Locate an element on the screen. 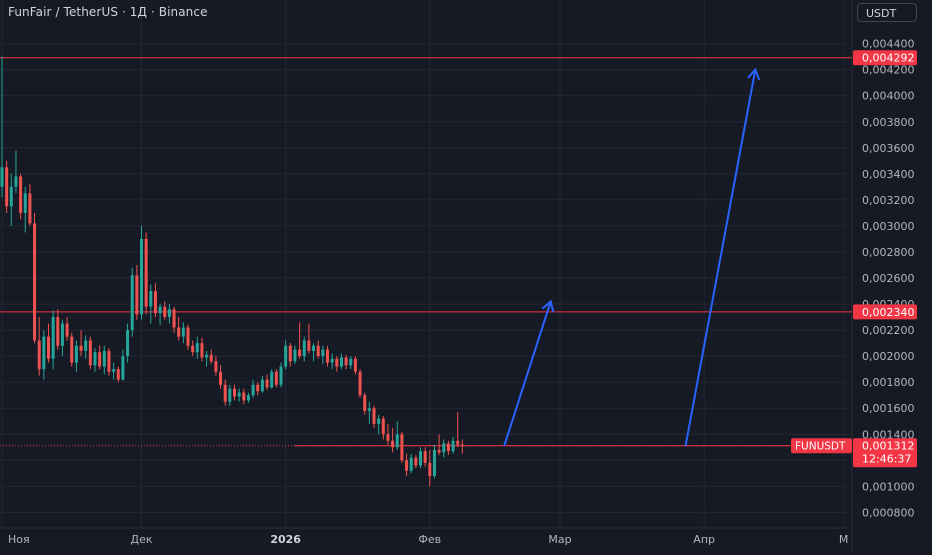 The width and height of the screenshot is (932, 555). x-tick-label: М is located at coordinates (844, 539).